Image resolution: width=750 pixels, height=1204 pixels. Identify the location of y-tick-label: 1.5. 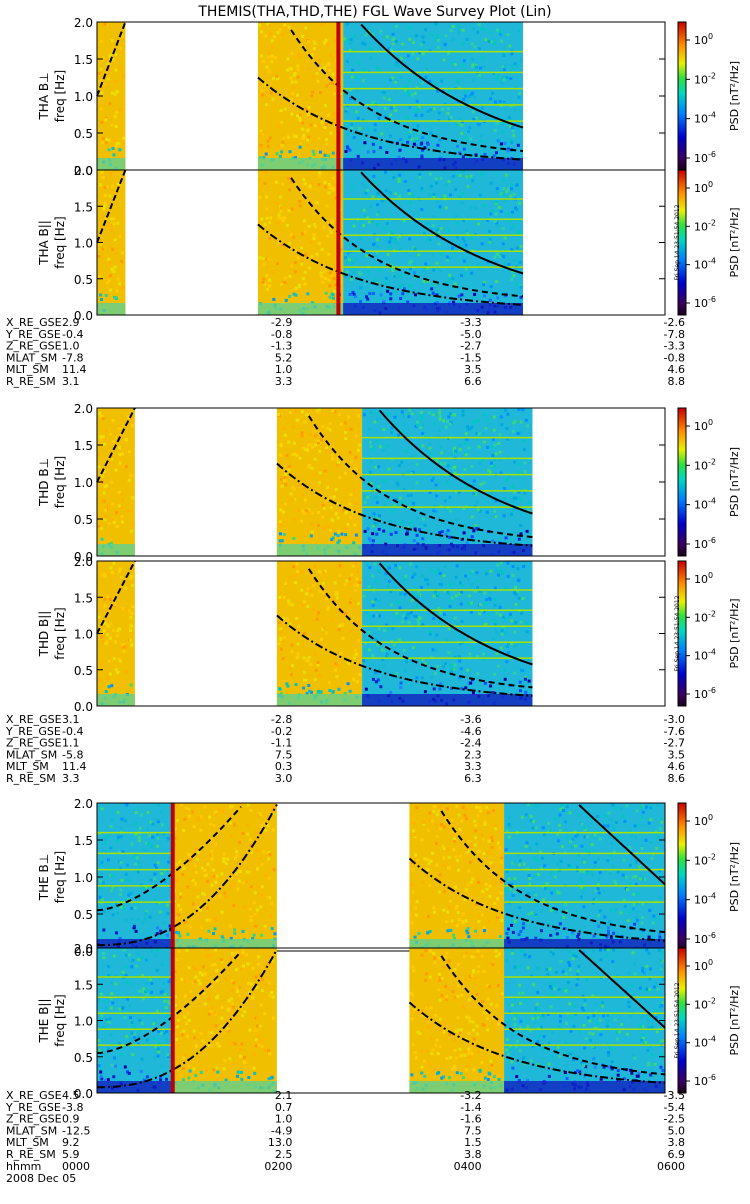
(83, 446).